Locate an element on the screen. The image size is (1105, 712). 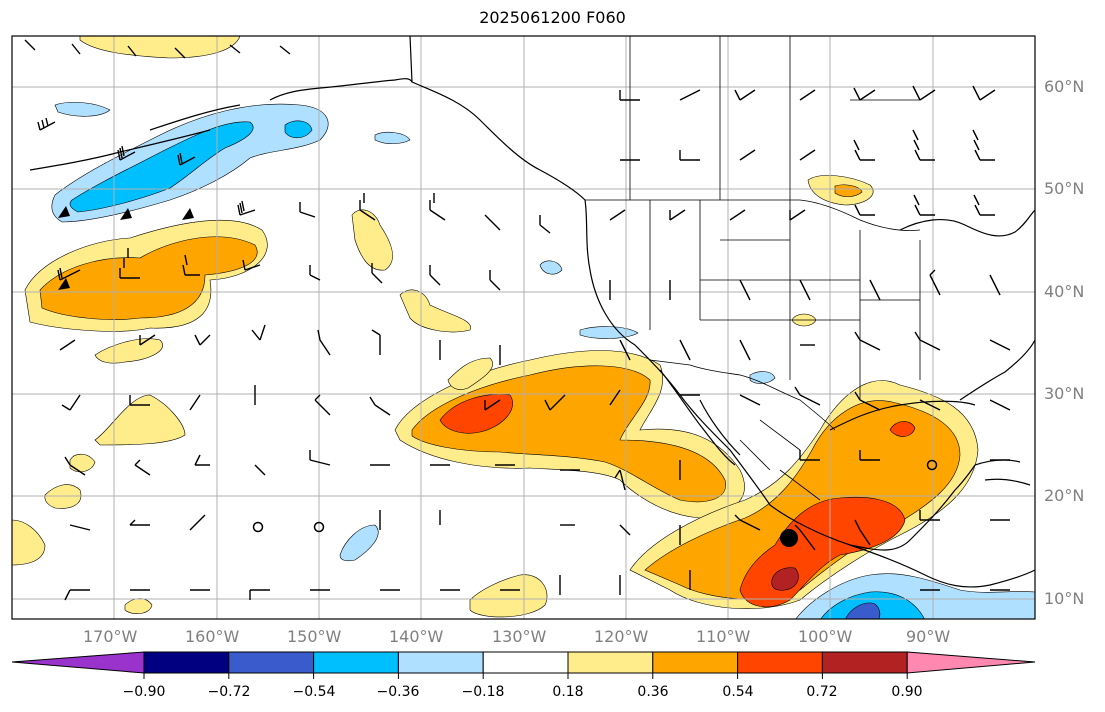
contour-orange-mexico-gulf is located at coordinates (802, 500).